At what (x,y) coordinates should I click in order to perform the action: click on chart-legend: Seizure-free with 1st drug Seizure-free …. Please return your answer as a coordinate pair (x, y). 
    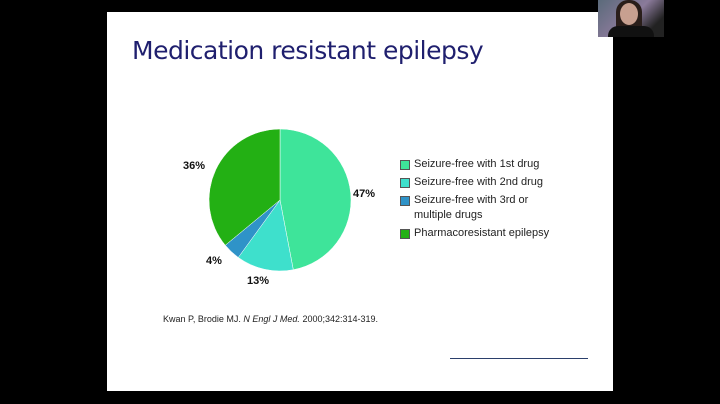
    Looking at the image, I should click on (474, 200).